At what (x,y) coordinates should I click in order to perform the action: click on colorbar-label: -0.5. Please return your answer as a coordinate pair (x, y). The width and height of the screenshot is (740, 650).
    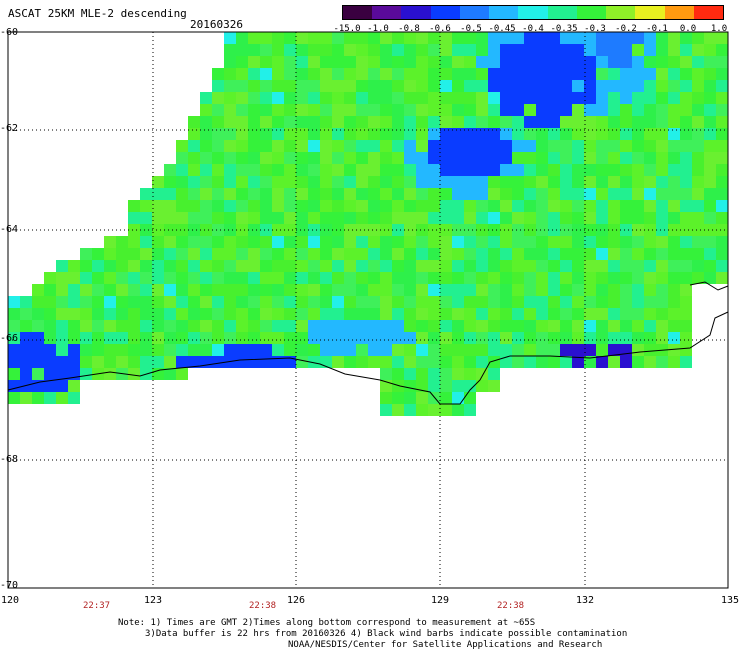
    Looking at the image, I should click on (471, 29).